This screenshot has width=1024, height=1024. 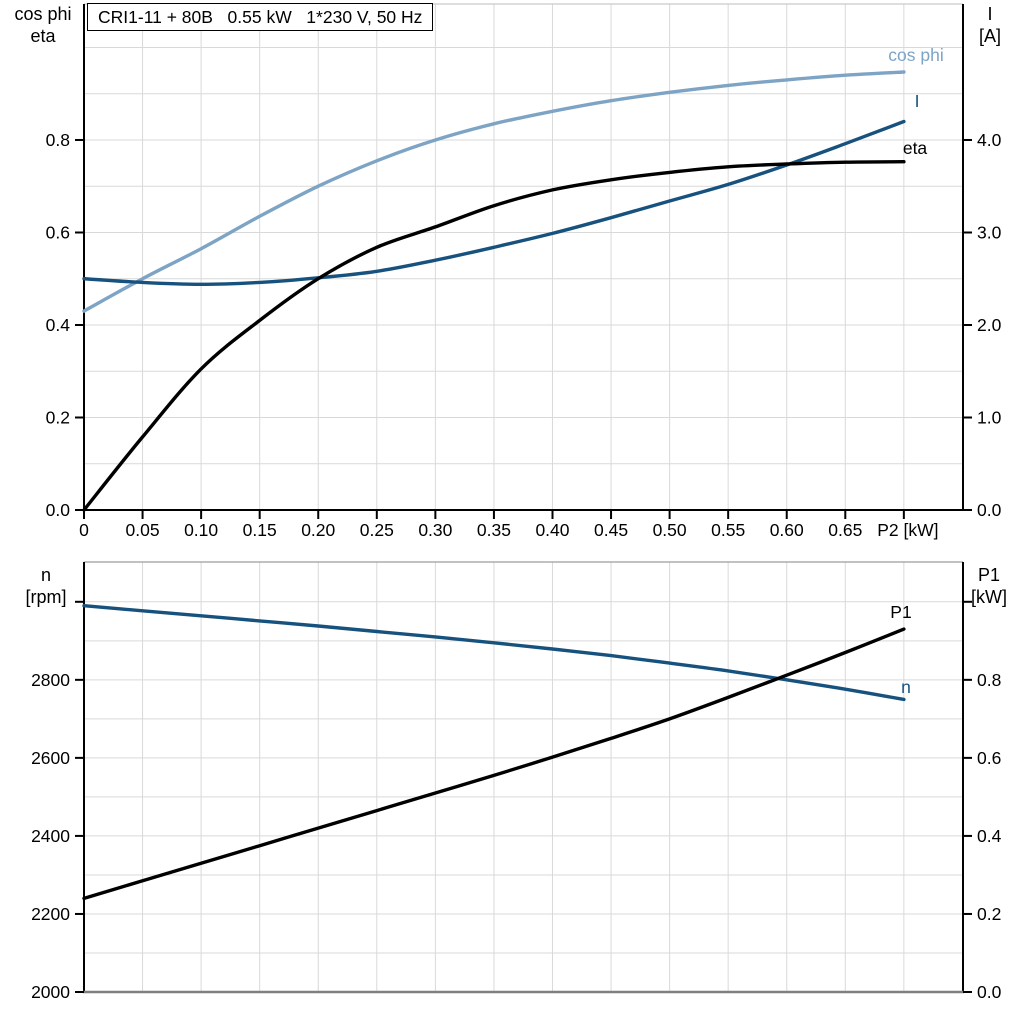 I want to click on svg-text: 0.30, so click(x=435, y=530).